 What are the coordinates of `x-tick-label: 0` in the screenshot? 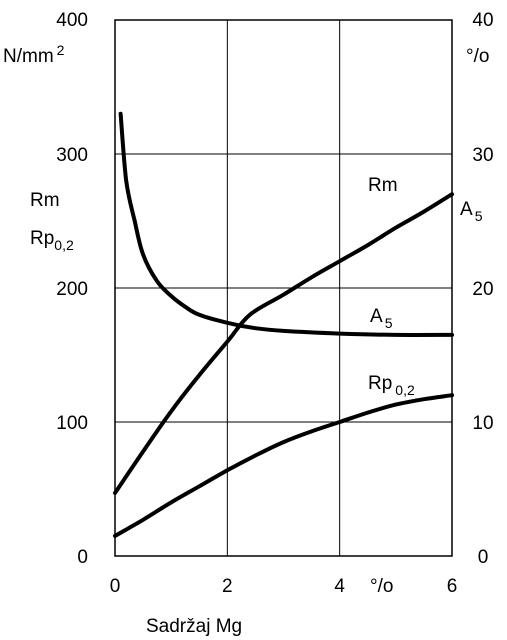 It's located at (115, 586).